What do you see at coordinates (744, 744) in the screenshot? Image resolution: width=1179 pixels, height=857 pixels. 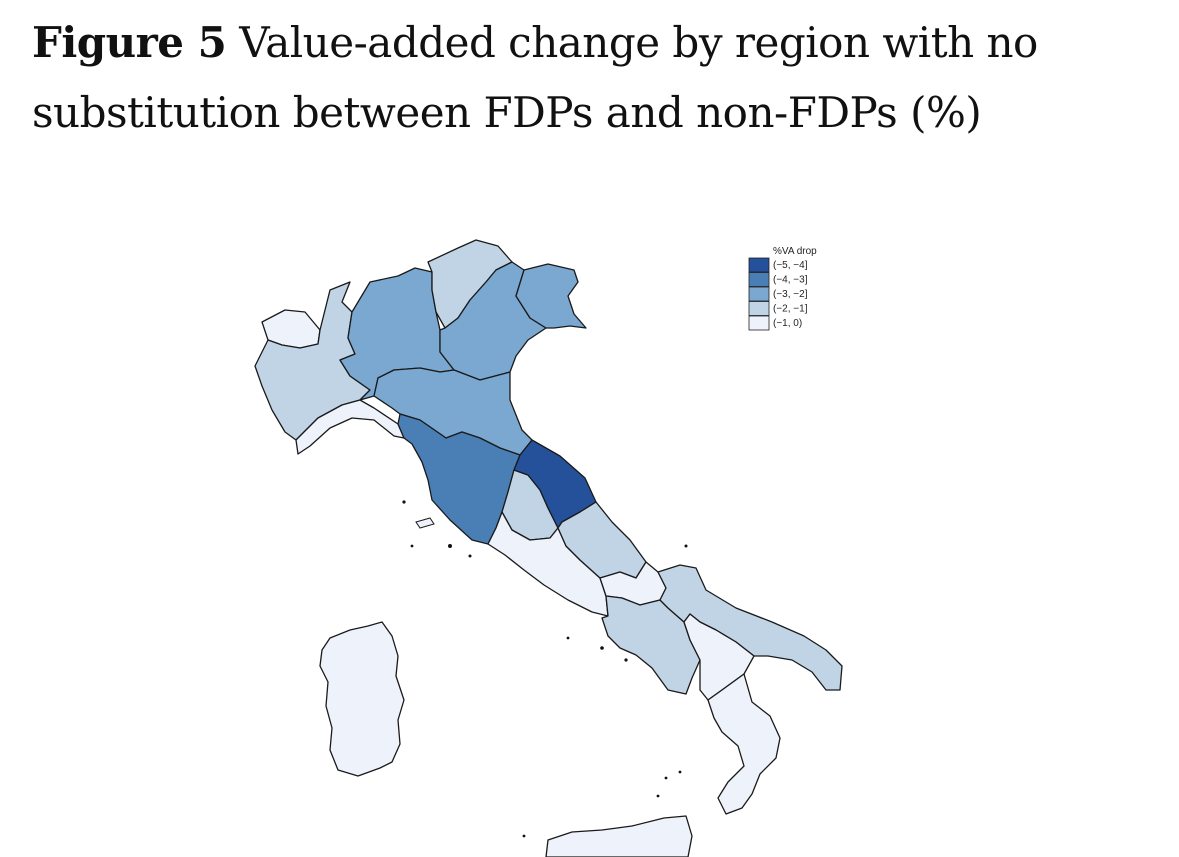 I see `region-calabria` at bounding box center [744, 744].